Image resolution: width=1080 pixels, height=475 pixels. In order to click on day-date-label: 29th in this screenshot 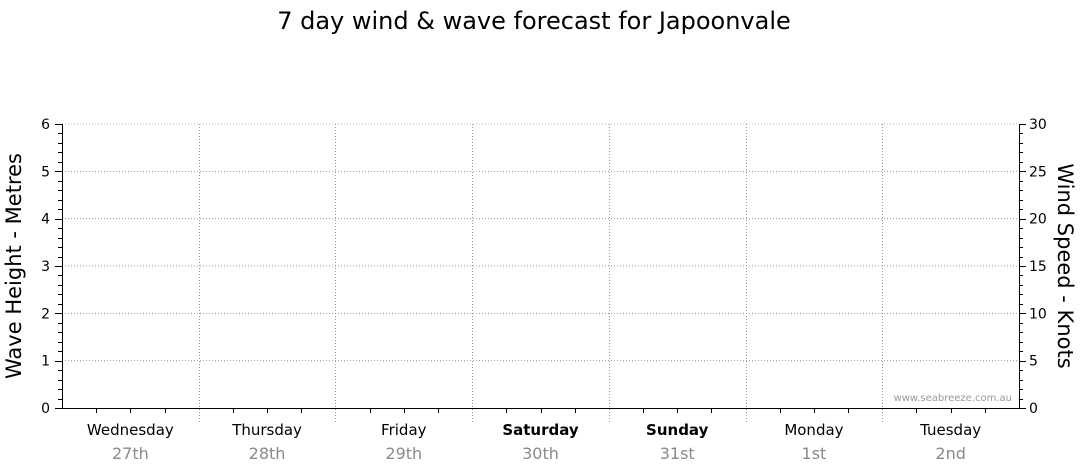, I will do `click(403, 453)`.